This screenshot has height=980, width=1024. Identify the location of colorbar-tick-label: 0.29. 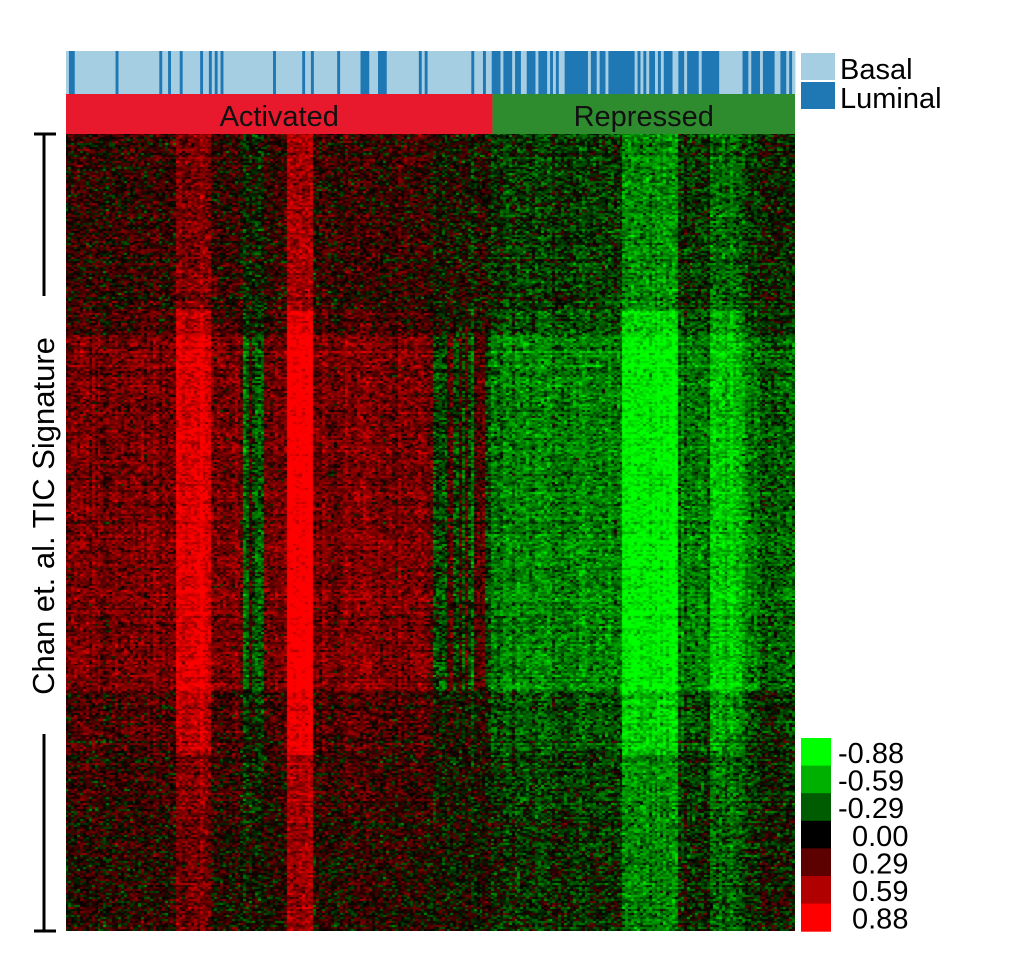
(880, 864).